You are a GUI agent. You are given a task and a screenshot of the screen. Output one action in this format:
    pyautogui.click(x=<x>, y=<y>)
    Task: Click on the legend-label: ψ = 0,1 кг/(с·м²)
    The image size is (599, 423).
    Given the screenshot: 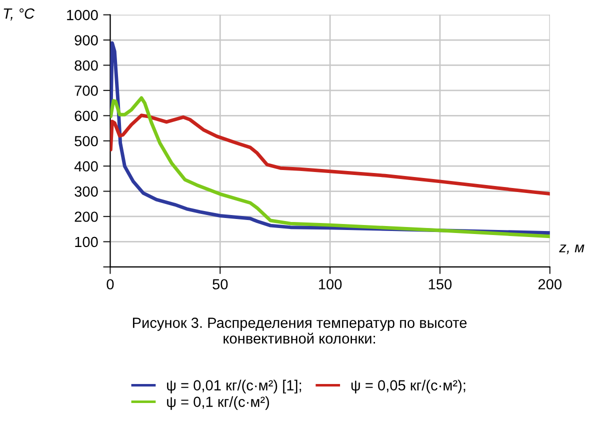 What is the action you would take?
    pyautogui.click(x=218, y=403)
    